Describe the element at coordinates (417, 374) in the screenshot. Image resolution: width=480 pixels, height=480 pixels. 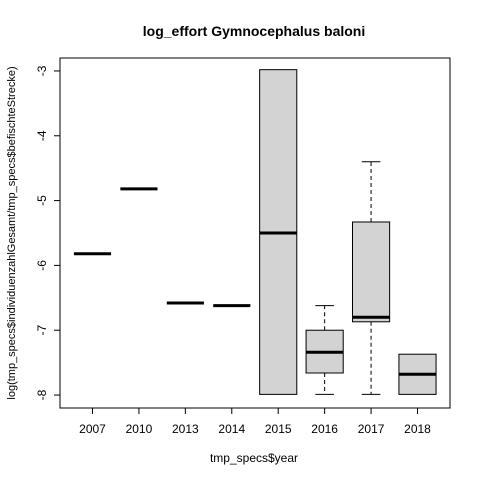
I see `box-2018` at that location.